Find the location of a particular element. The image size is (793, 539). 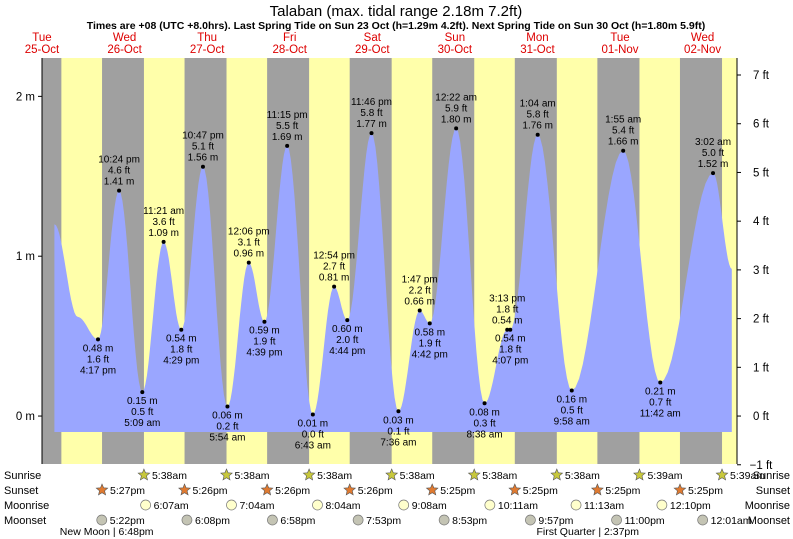

tide-extreme-label: 4:42 pm is located at coordinates (430, 354).